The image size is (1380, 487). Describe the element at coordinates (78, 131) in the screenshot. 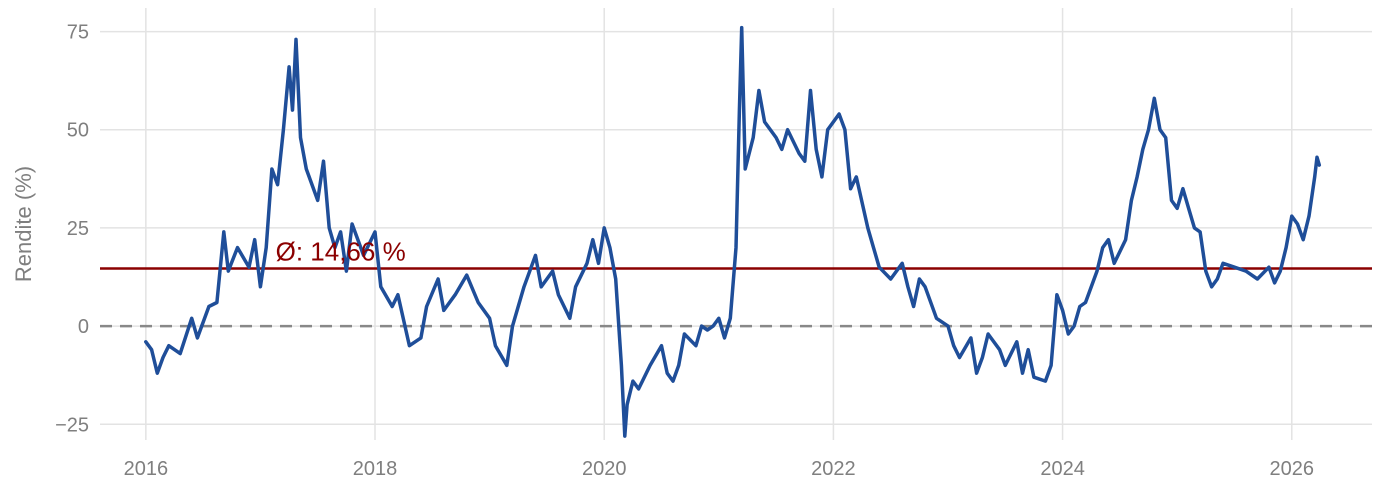

I see `y-tick-label: 50` at that location.